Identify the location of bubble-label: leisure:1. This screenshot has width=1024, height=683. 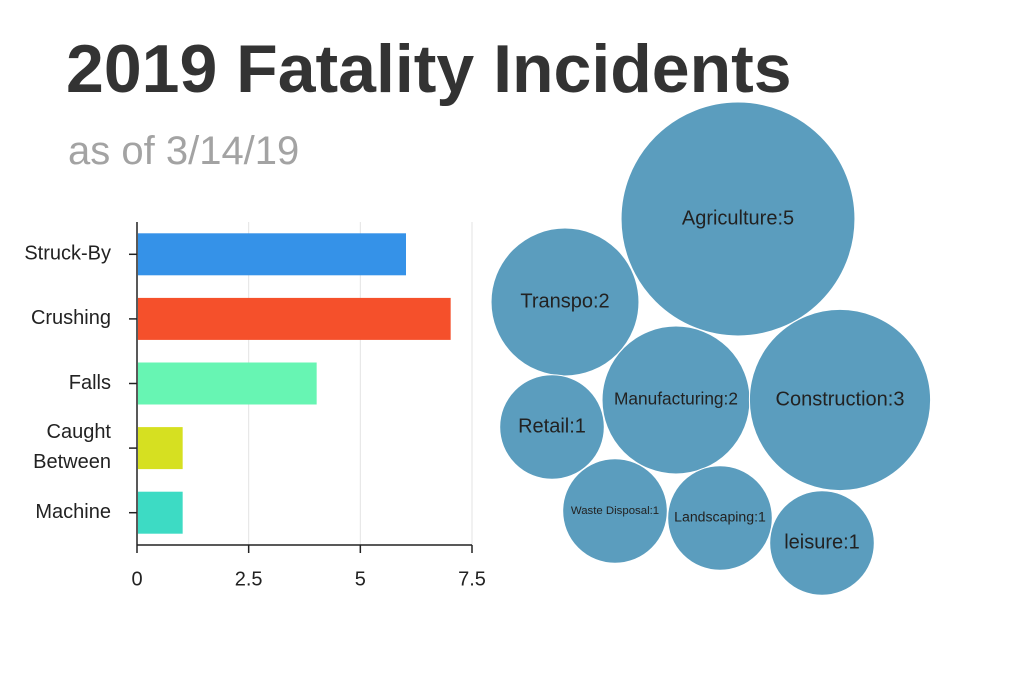
(822, 542).